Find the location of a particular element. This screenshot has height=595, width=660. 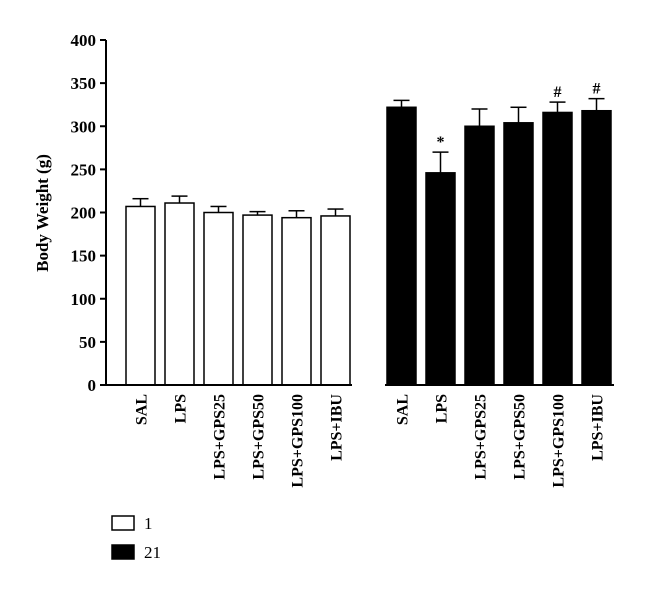

y-tick-label: 0 is located at coordinates (92, 385).